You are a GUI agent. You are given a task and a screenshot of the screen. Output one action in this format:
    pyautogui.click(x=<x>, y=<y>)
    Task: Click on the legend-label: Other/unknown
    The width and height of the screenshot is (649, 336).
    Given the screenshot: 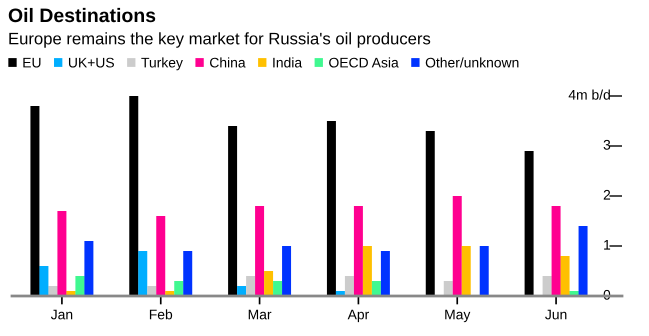 What is the action you would take?
    pyautogui.click(x=472, y=62)
    